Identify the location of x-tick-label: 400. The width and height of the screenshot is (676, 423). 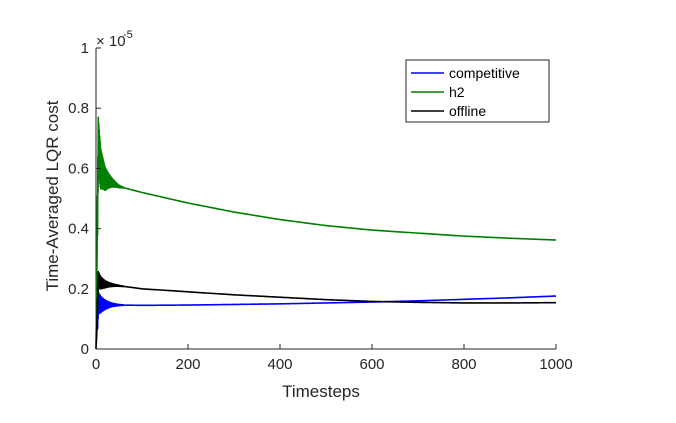
(279, 364).